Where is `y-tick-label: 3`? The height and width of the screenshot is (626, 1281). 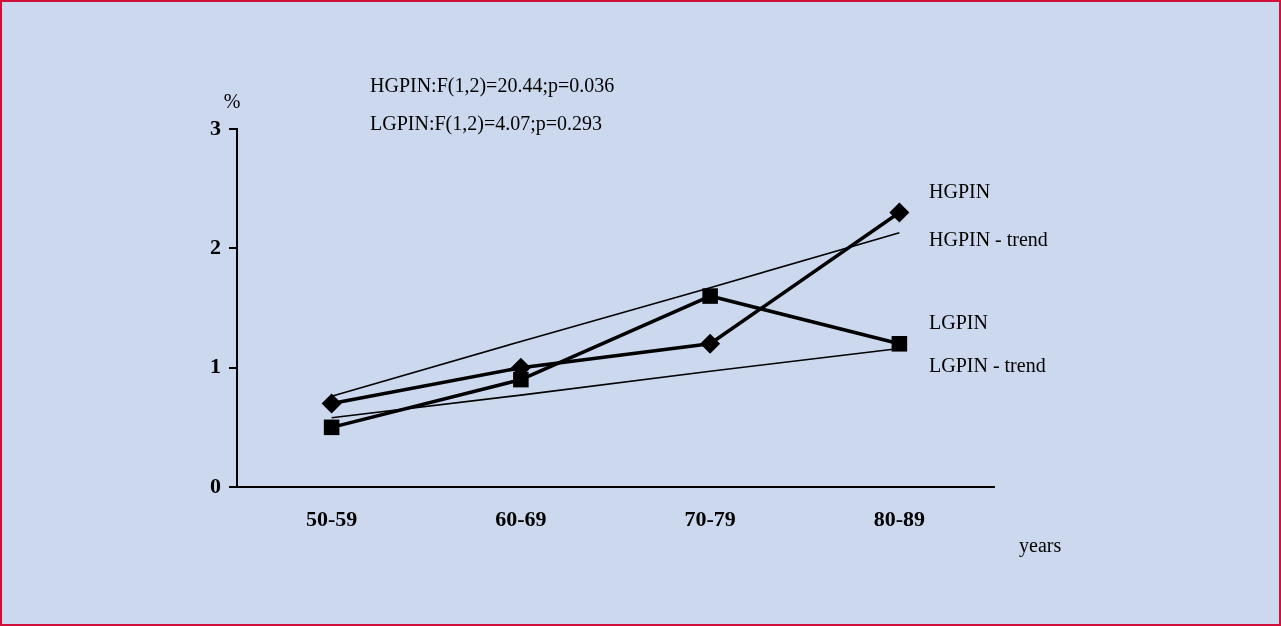
y-tick-label: 3 is located at coordinates (215, 127).